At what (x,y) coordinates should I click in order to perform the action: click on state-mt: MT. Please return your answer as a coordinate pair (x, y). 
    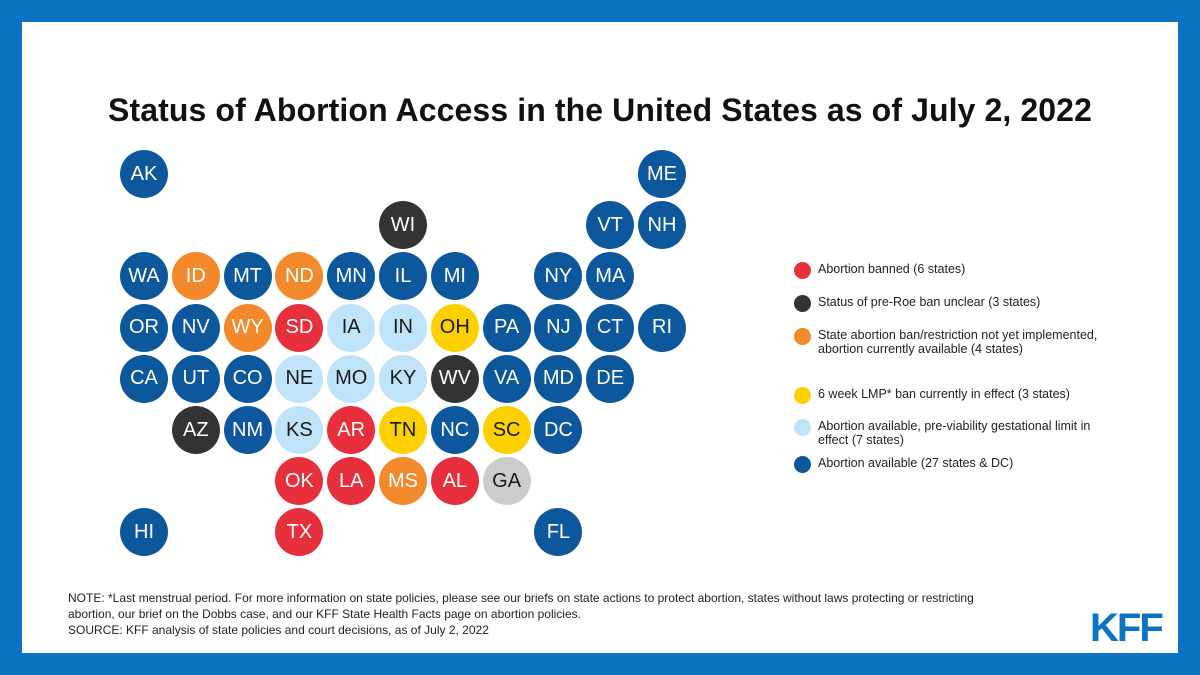
    Looking at the image, I should click on (247, 276).